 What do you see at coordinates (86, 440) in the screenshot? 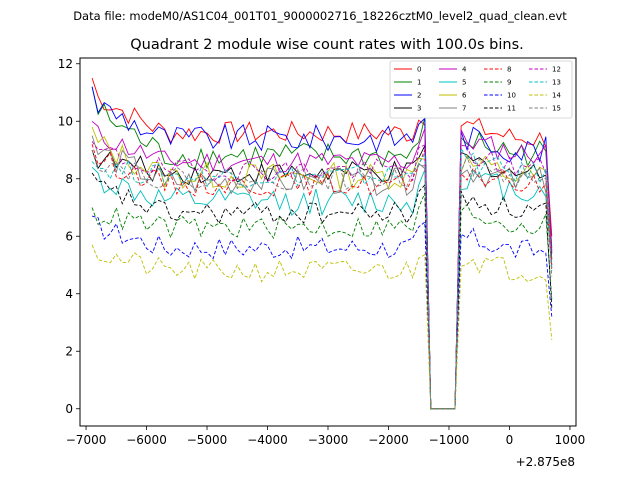
I see `x-tick-label: −7000` at bounding box center [86, 440].